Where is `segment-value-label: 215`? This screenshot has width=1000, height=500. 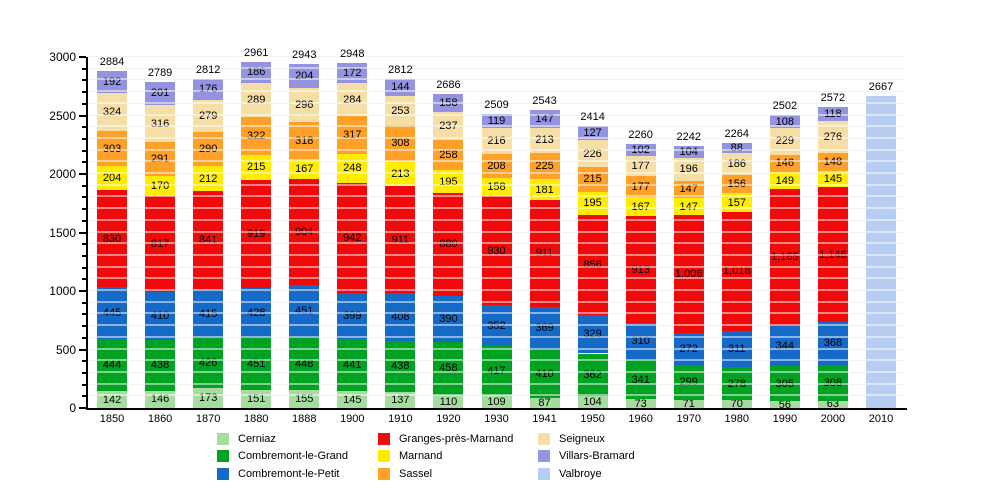 segment-value-label: 215 is located at coordinates (592, 179).